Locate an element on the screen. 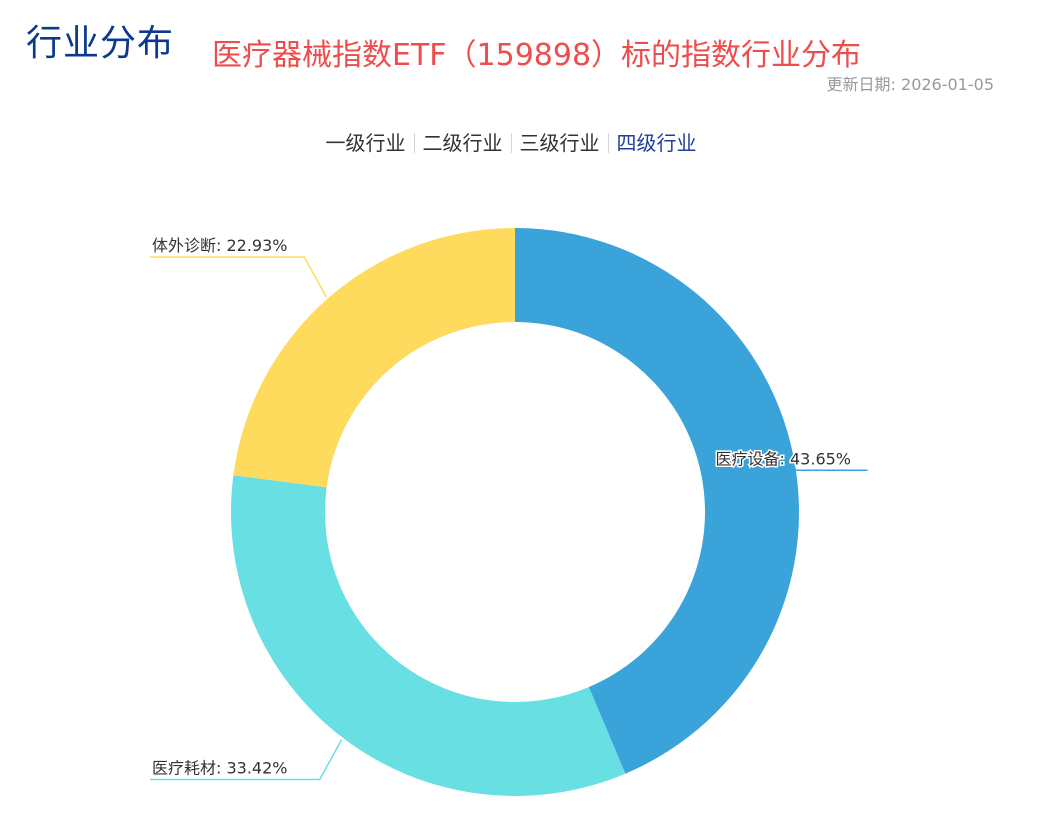 This screenshot has height=818, width=1046. industry-level-tabs: 一级行业 二级行业 三级行业 四级行业 is located at coordinates (511, 141).